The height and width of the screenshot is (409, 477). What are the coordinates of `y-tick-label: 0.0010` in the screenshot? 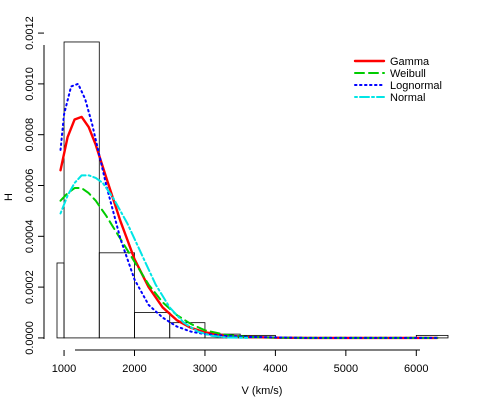 It's located at (30, 84).